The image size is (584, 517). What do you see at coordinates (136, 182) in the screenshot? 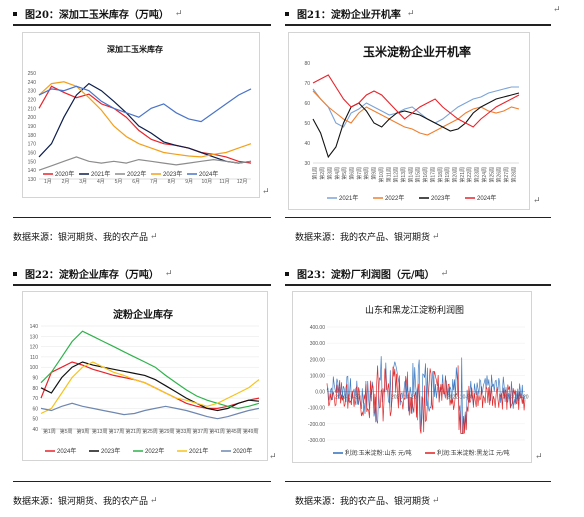
I see `x-tick-label: 6月` at bounding box center [136, 182].